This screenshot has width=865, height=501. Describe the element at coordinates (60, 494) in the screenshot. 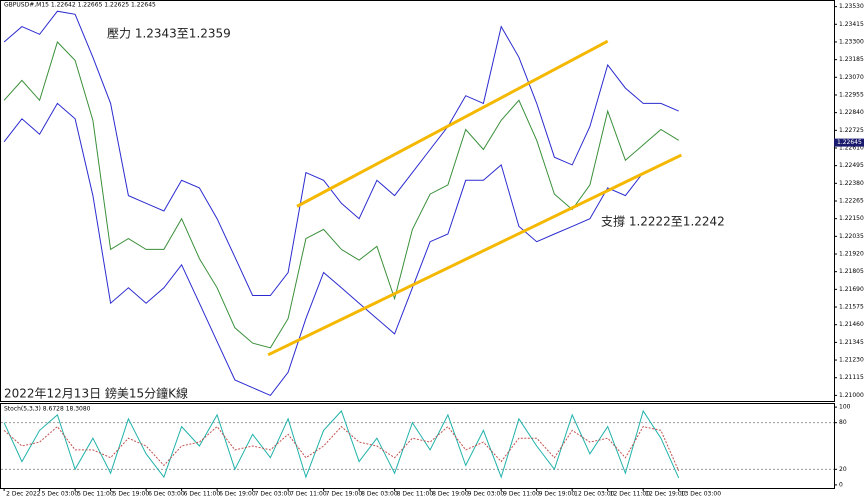

I see `x-tick-label: 5 Dec 03:00` at that location.